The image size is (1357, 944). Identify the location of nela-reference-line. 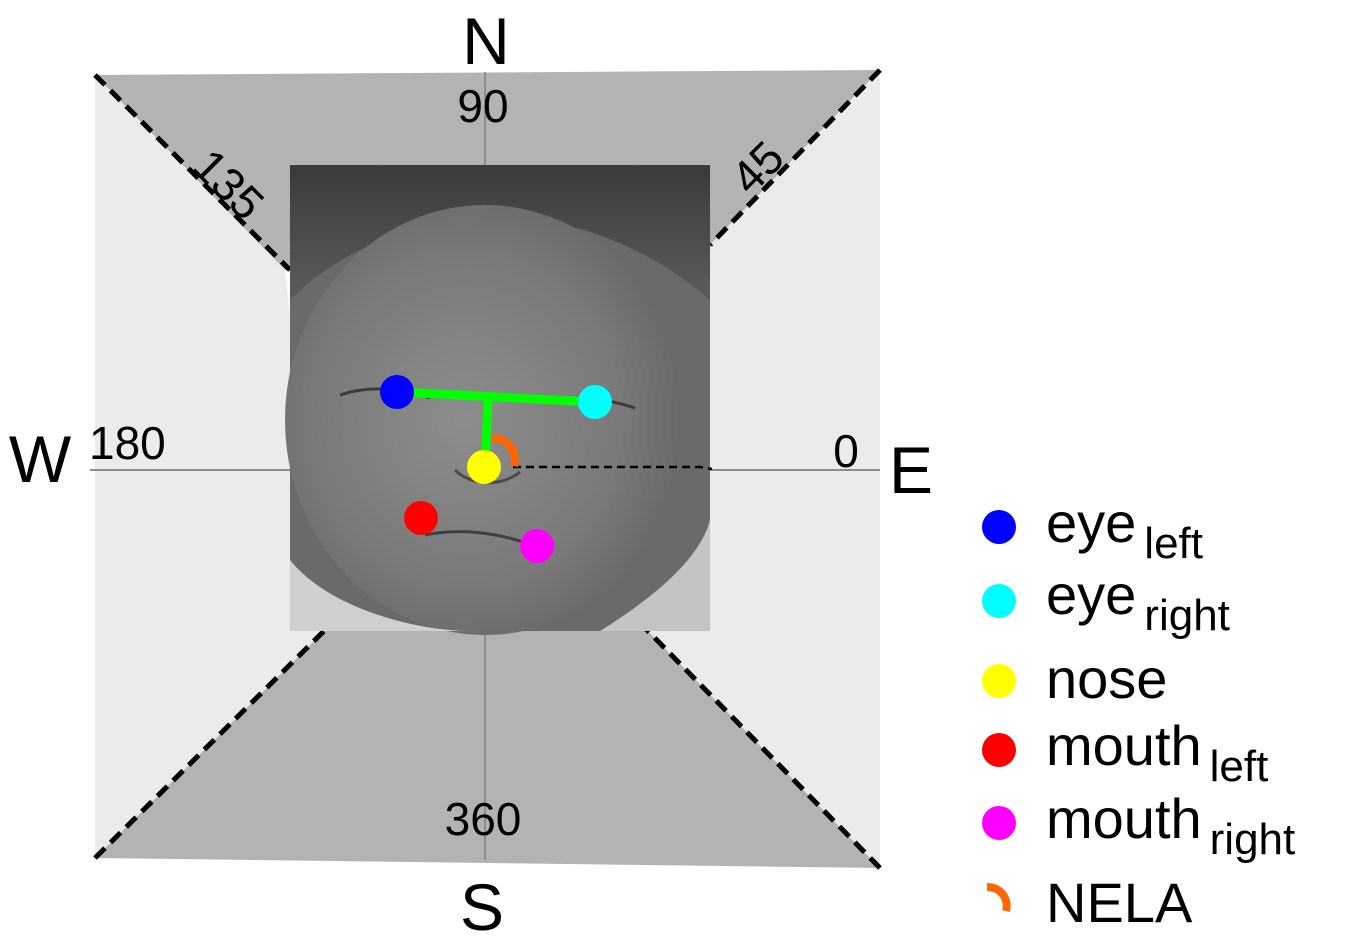
(613, 468).